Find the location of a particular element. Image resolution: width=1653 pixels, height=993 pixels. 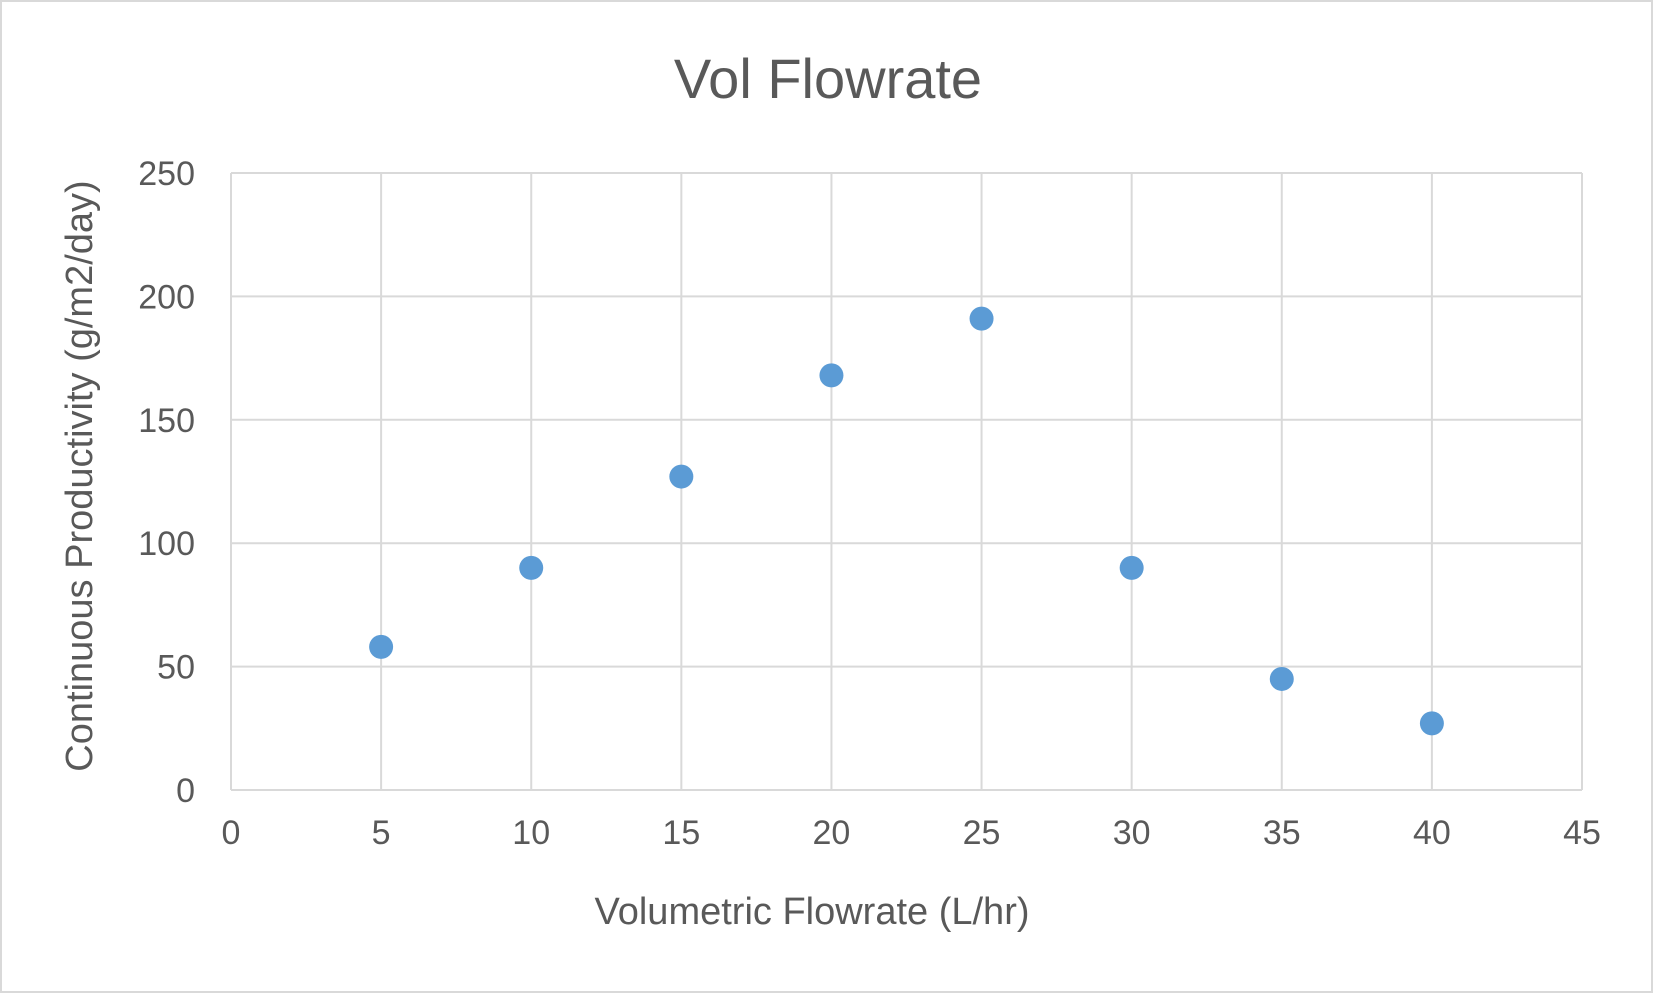

y-tick-label: 200 is located at coordinates (166, 297).